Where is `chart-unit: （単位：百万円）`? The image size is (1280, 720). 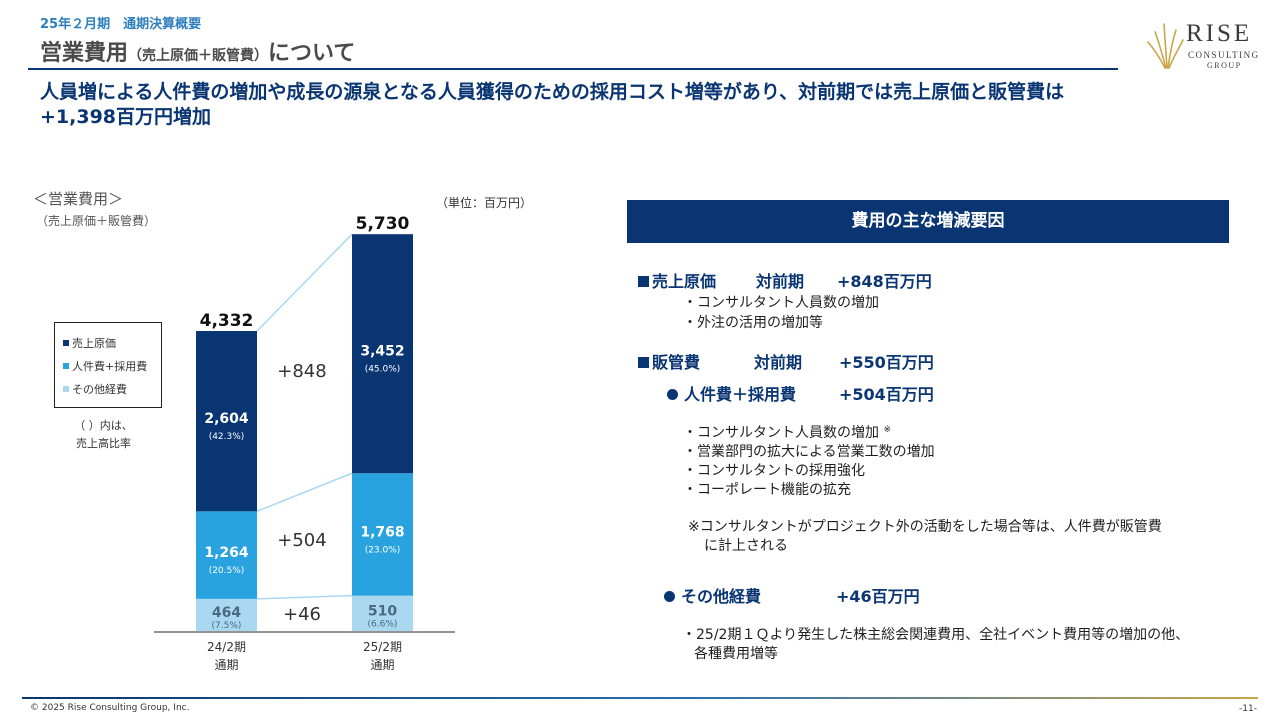
chart-unit: （単位：百万円） is located at coordinates (484, 203).